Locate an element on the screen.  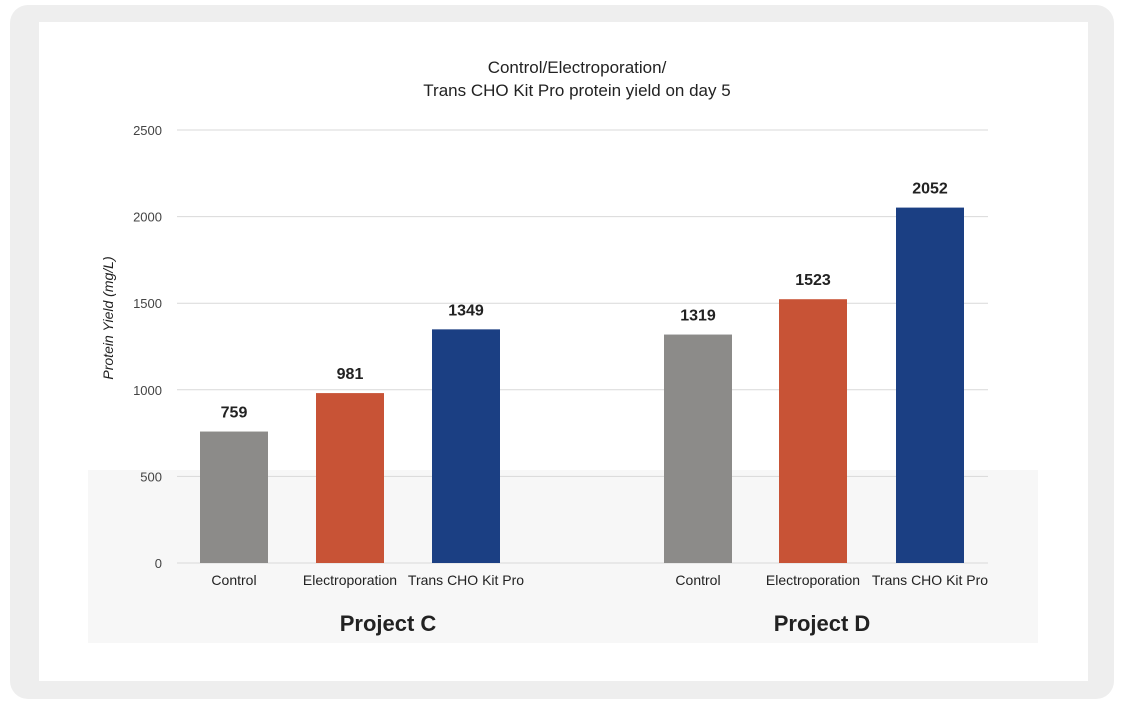
bar-value-label: 981 is located at coordinates (350, 374).